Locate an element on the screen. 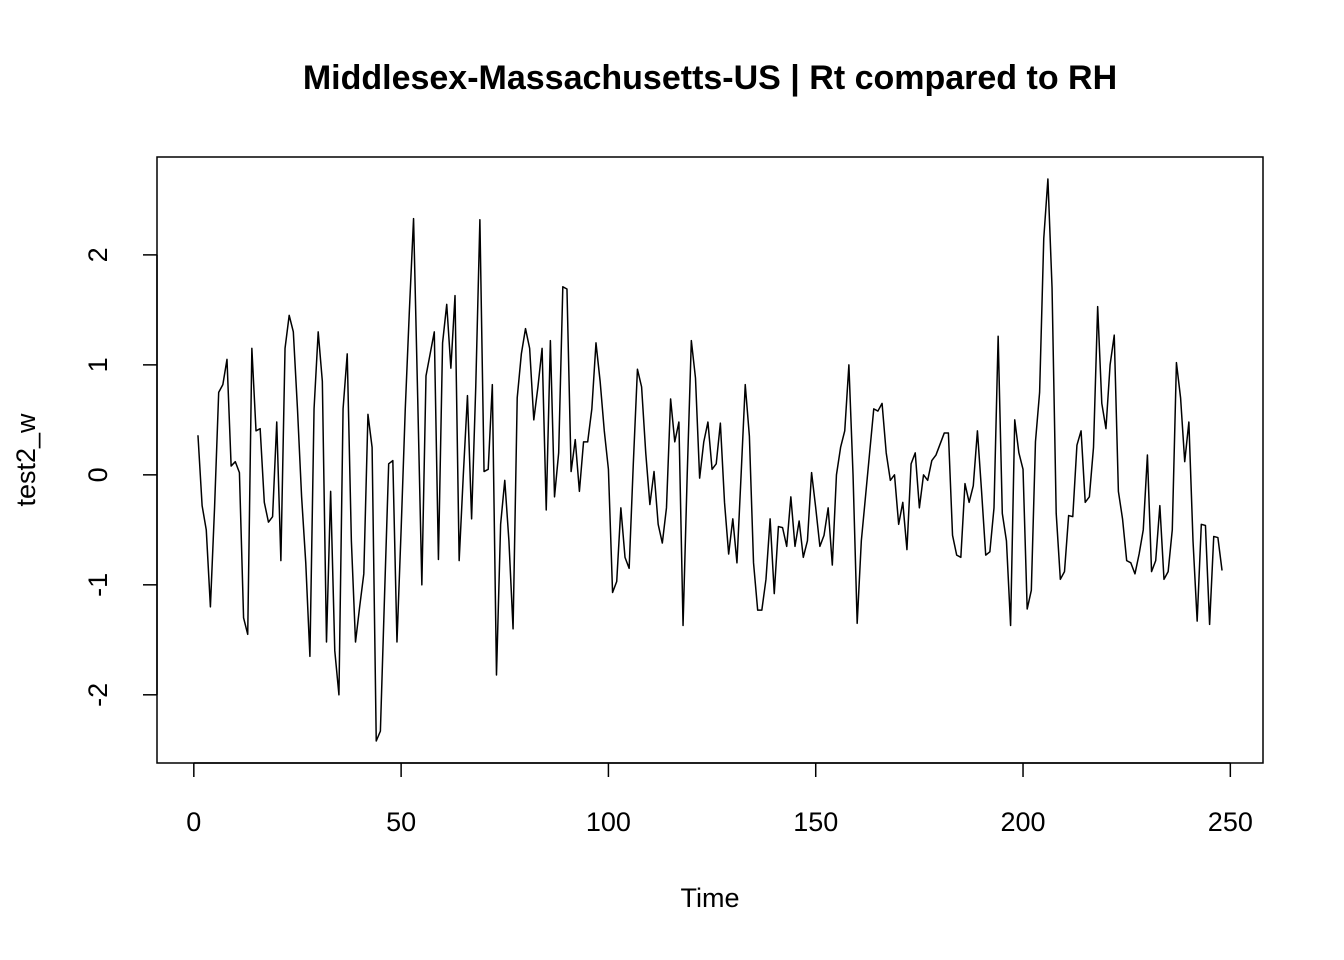 The image size is (1344, 960). y-tick-label: 0 is located at coordinates (98, 474).